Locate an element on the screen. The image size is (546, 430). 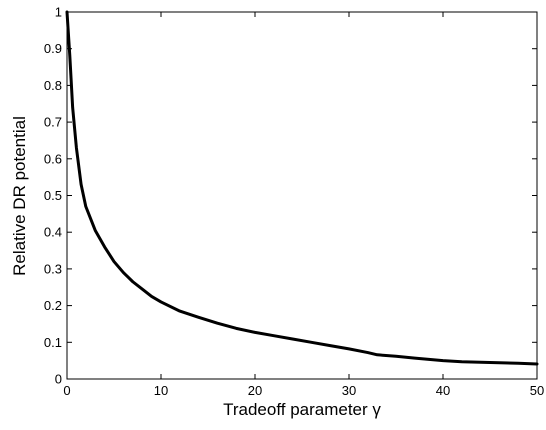
y-axis-label: Relative DR potential is located at coordinates (19, 196).